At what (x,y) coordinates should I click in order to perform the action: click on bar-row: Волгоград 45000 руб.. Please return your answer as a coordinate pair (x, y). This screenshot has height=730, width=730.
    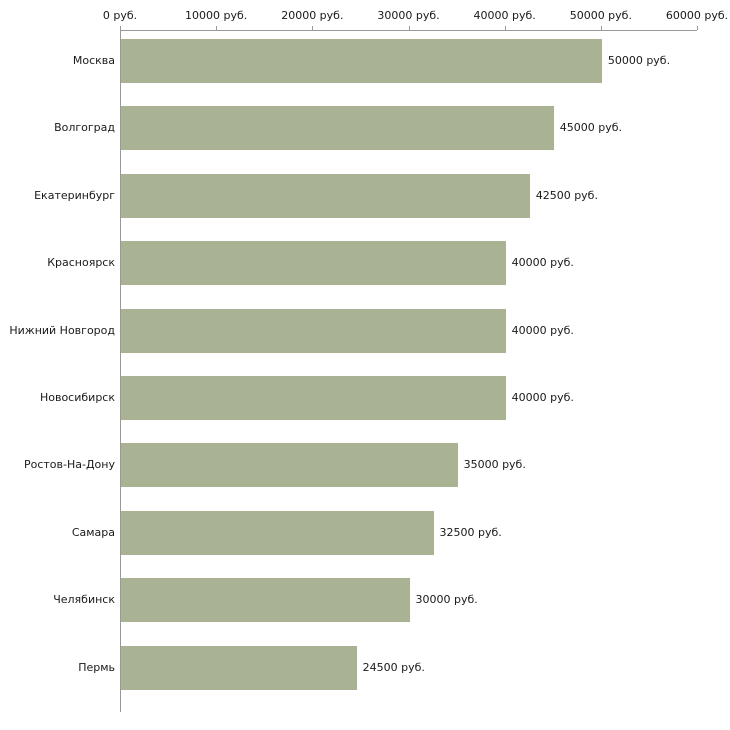
    Looking at the image, I should click on (375, 128).